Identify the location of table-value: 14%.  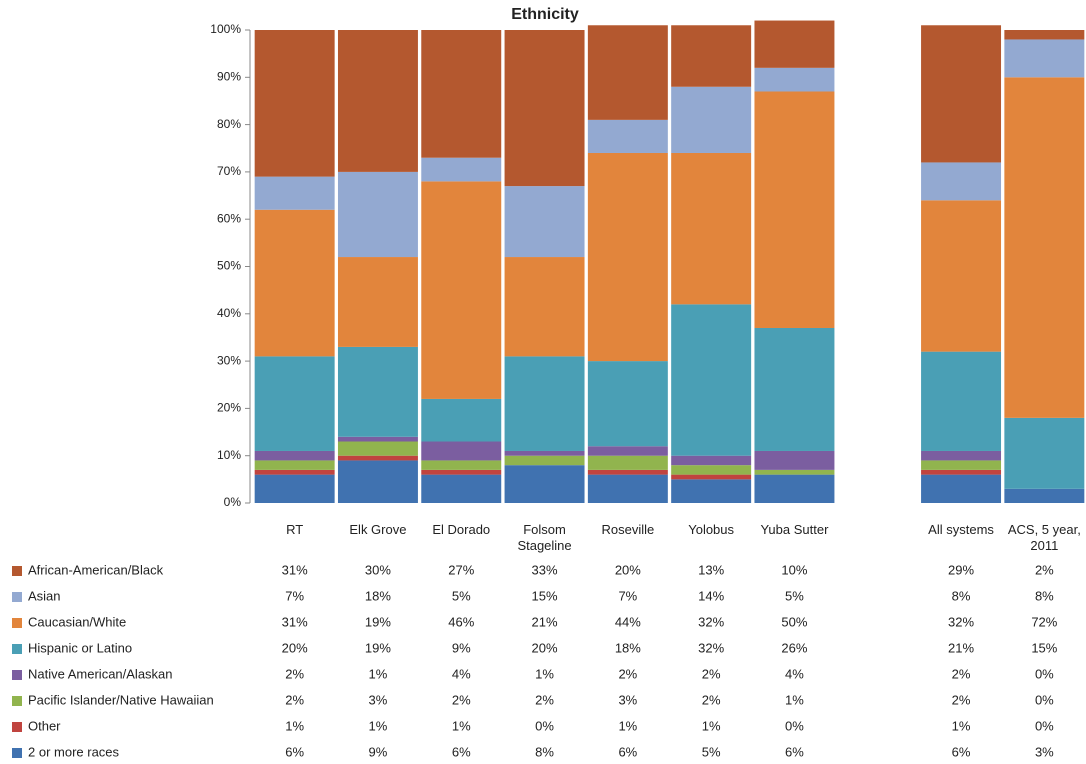
(711, 595).